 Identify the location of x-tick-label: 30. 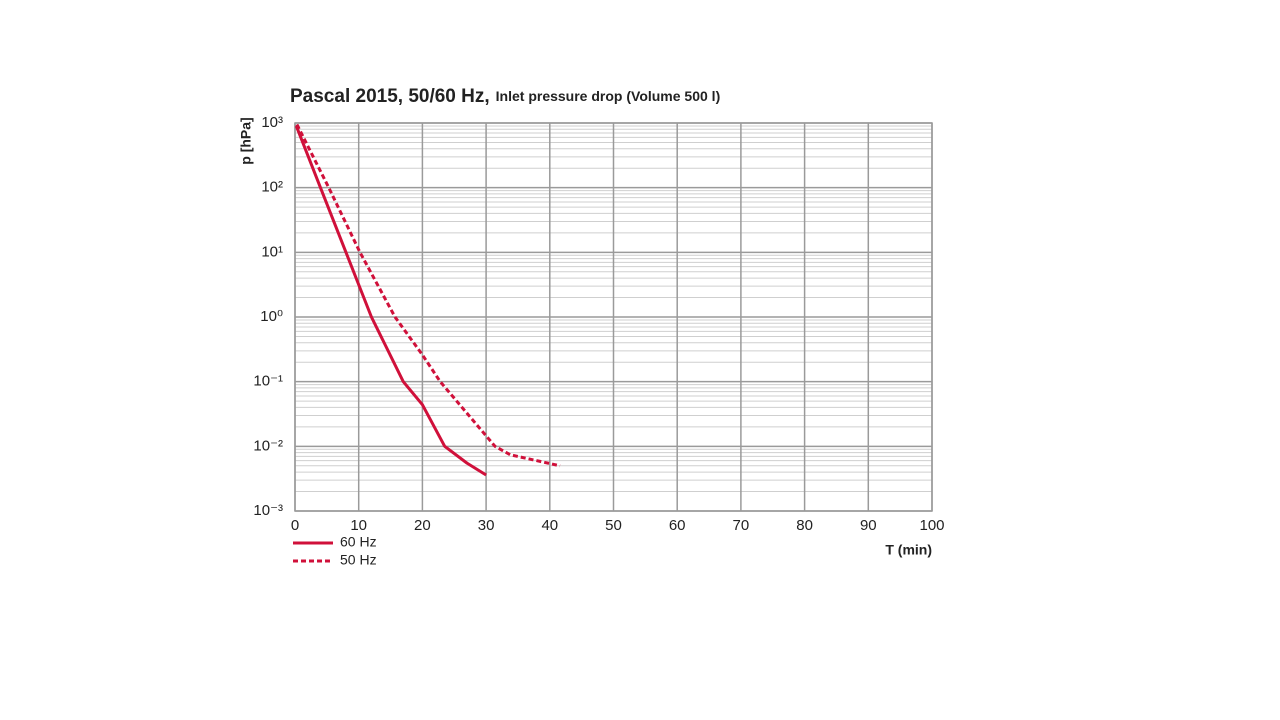
(486, 525).